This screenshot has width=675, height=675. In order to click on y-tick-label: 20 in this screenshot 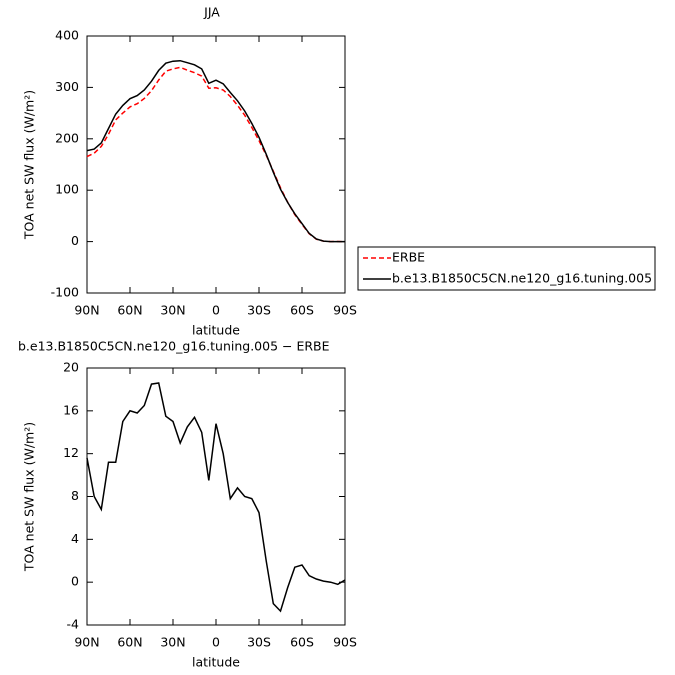, I will do `click(71, 367)`.